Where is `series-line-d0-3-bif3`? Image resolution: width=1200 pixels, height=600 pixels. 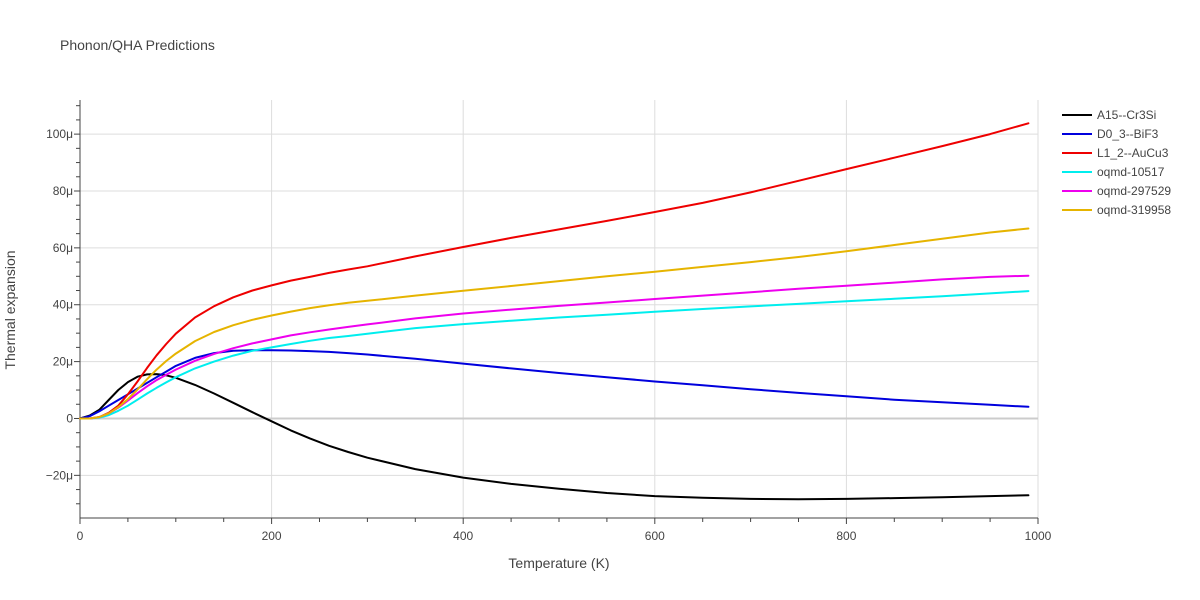
series-line-d0-3-bif3 is located at coordinates (554, 384).